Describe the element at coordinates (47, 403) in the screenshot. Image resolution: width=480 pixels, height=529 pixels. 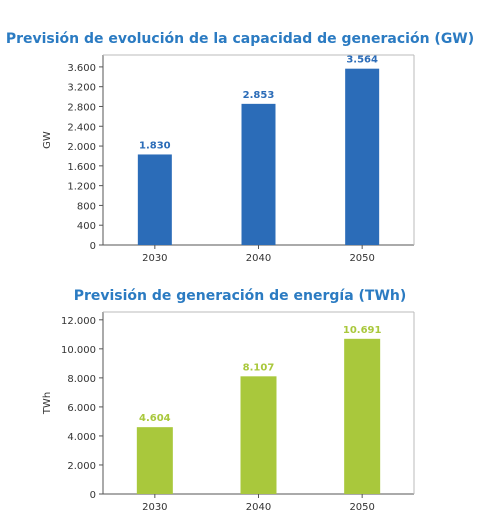
I see `y-axis-label: TWh` at that location.